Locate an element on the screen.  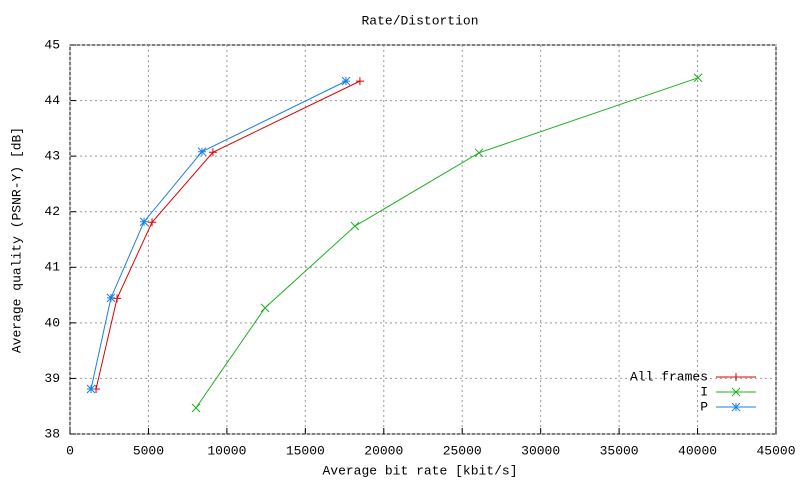
y-tick-label: 43 is located at coordinates (52, 156).